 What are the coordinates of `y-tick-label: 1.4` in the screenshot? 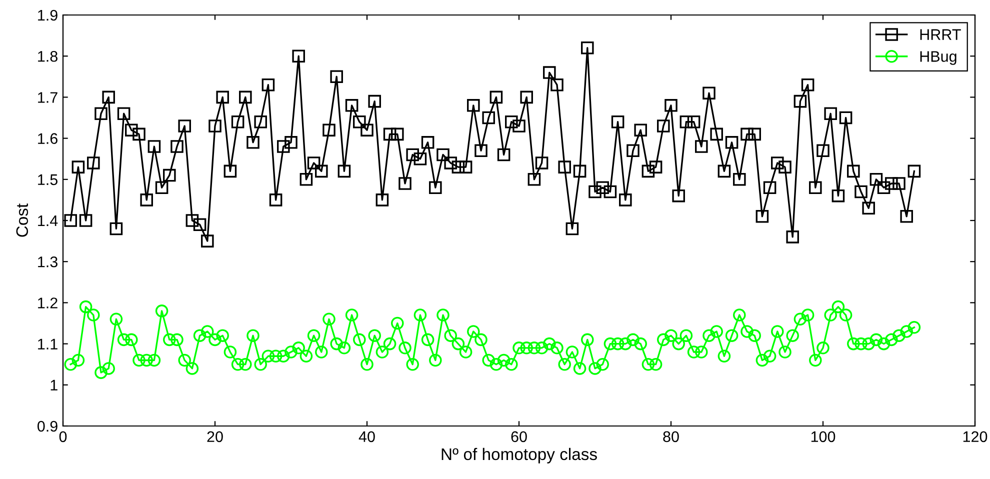 It's located at (48, 221).